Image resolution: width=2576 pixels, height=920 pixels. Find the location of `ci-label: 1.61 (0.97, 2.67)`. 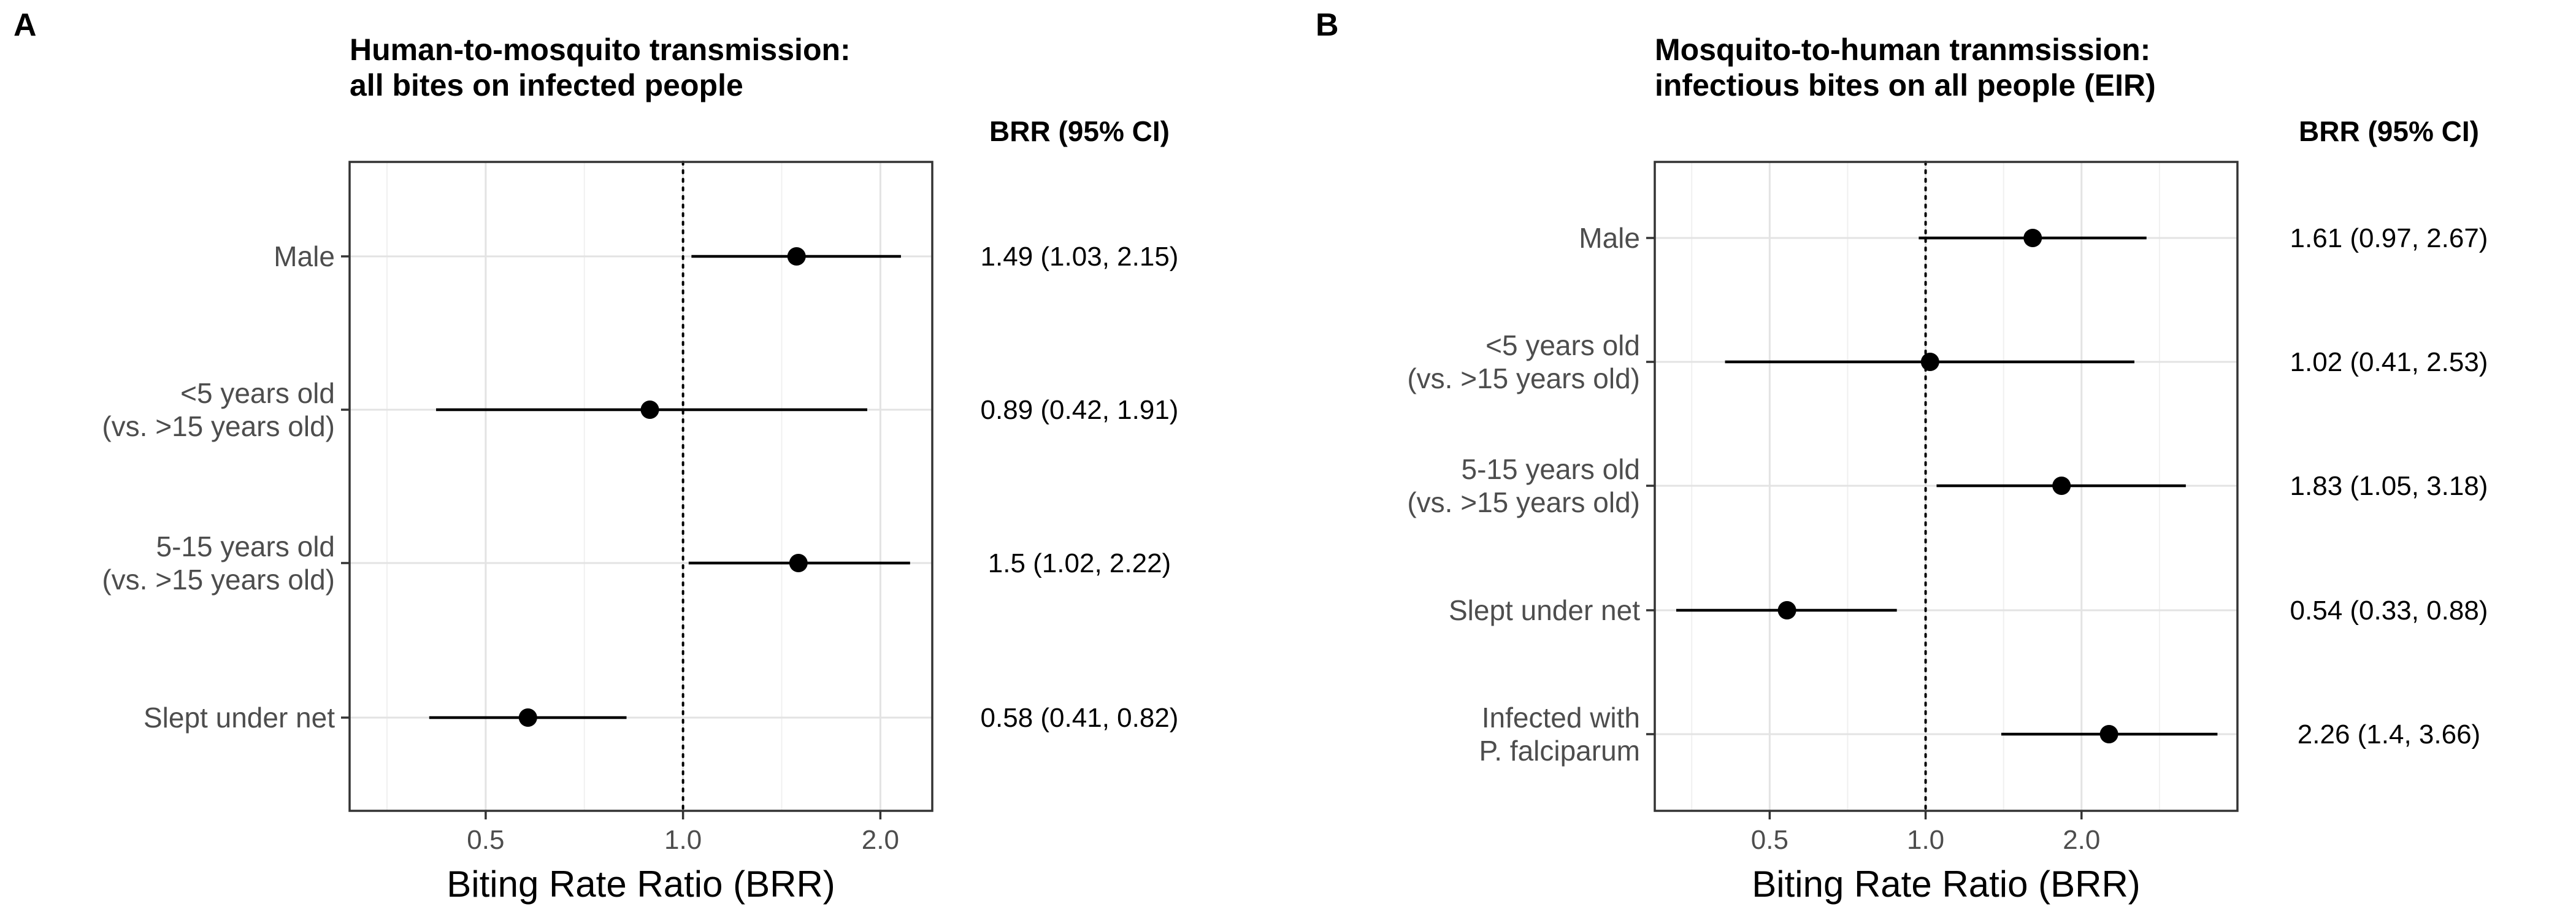

ci-label: 1.61 (0.97, 2.67) is located at coordinates (2389, 238).